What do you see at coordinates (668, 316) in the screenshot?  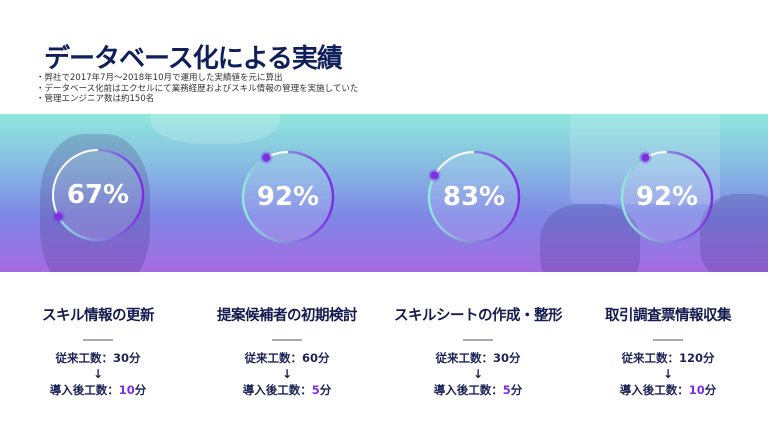 I see `metric-heading: 取引調査票情報収集` at bounding box center [668, 316].